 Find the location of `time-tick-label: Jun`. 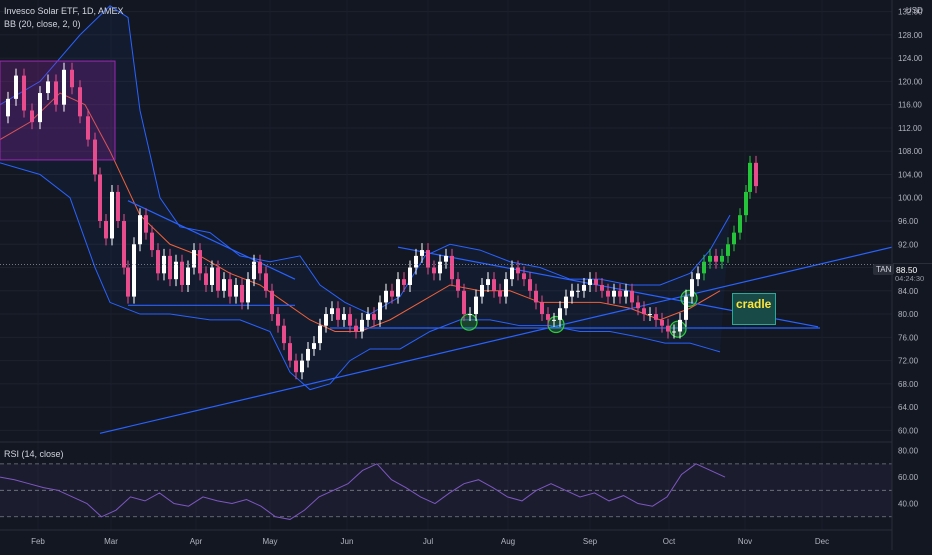

time-tick-label: Jun is located at coordinates (347, 541).